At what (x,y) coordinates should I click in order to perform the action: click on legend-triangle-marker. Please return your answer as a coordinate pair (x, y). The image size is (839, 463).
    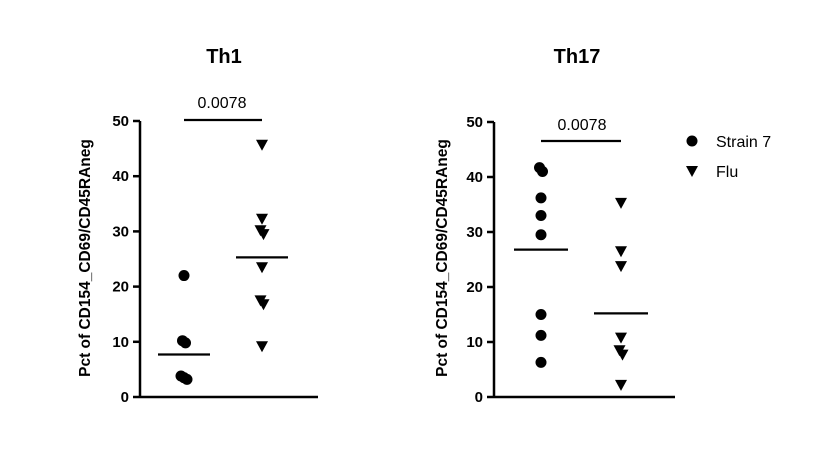
    Looking at the image, I should click on (692, 171).